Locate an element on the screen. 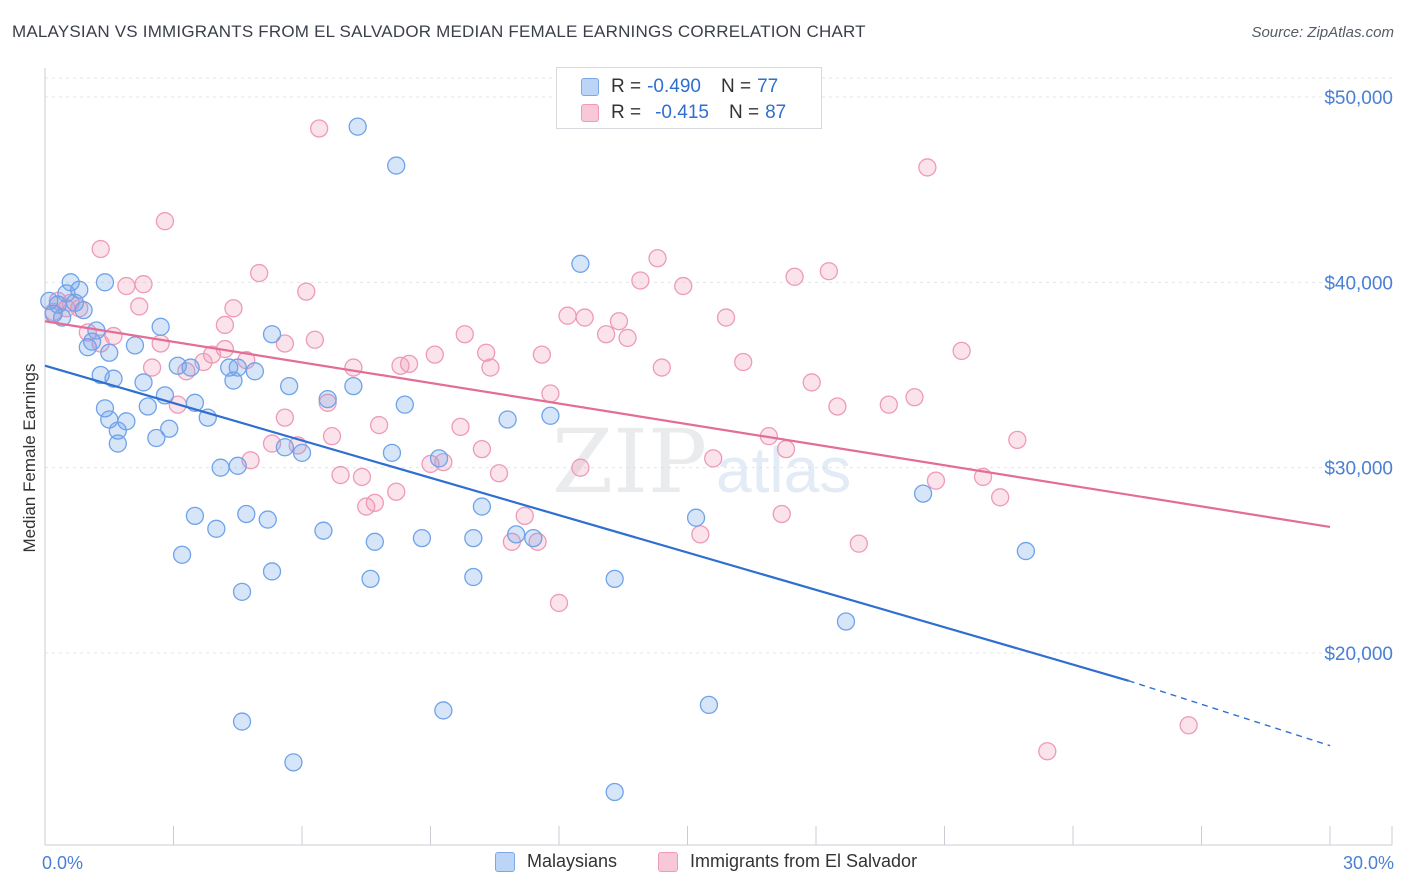 The width and height of the screenshot is (1406, 892). x-tick-labels: 0.0% 30.0% is located at coordinates (718, 863).